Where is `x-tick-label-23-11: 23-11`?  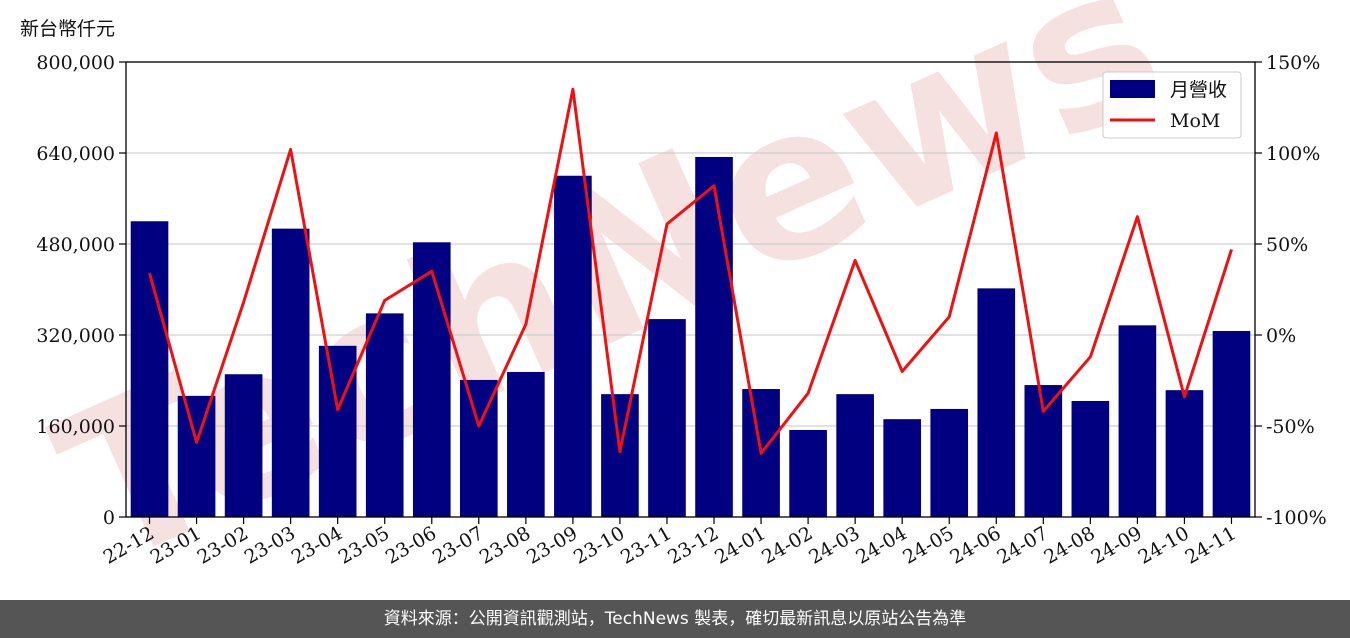
x-tick-label-23-11: 23-11 is located at coordinates (646, 545).